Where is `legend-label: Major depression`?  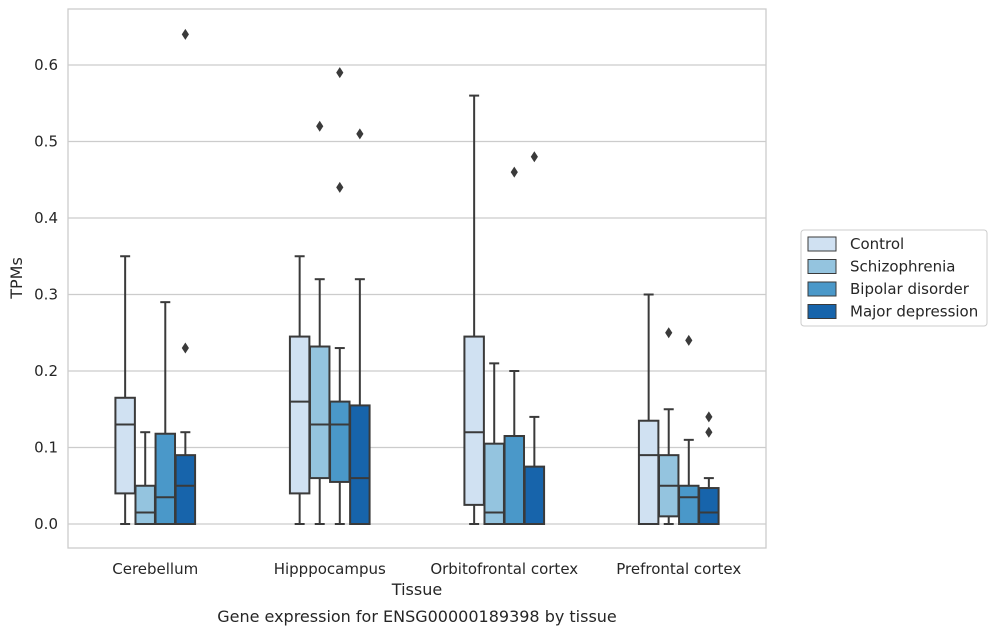 legend-label: Major depression is located at coordinates (914, 312).